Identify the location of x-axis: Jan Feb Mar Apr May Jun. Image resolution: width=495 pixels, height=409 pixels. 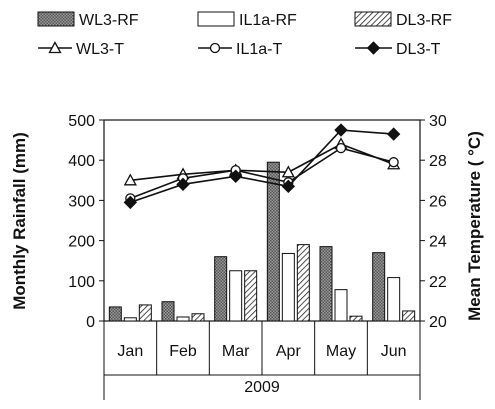
(262, 360).